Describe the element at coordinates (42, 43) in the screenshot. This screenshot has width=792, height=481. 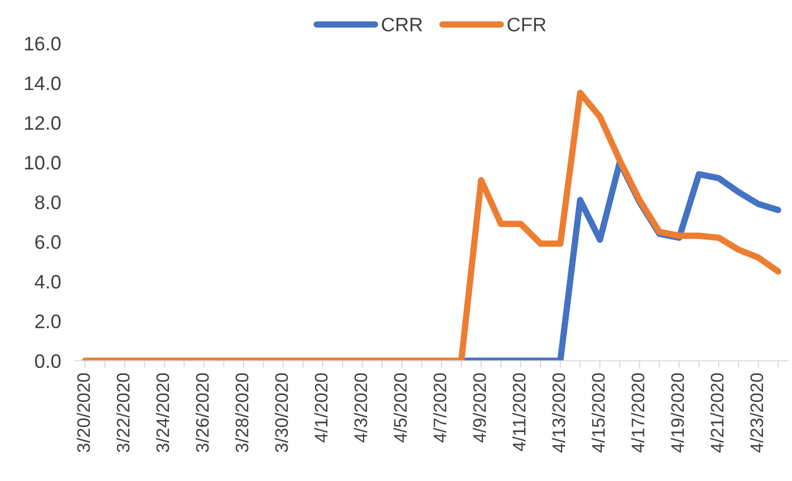
I see `y-tick-label: 16.0` at that location.